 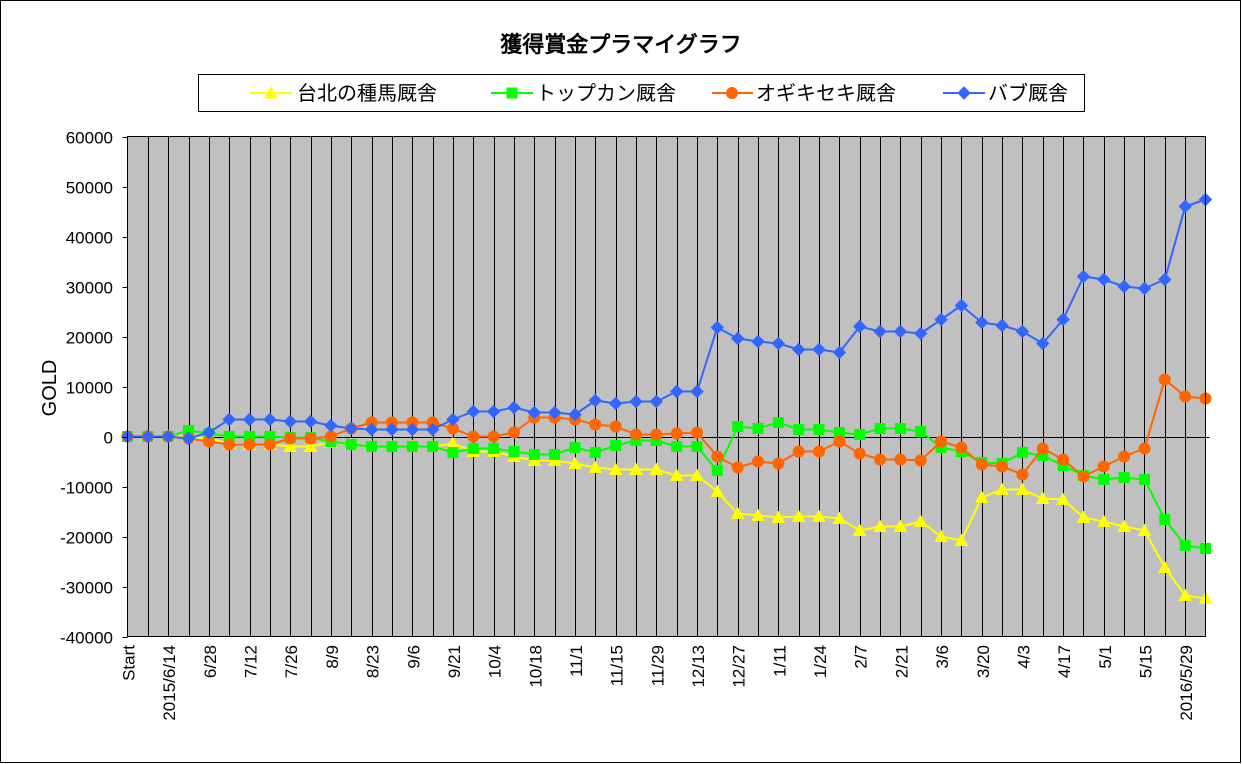 I want to click on x-tick-label: 3/6, so click(x=942, y=657).